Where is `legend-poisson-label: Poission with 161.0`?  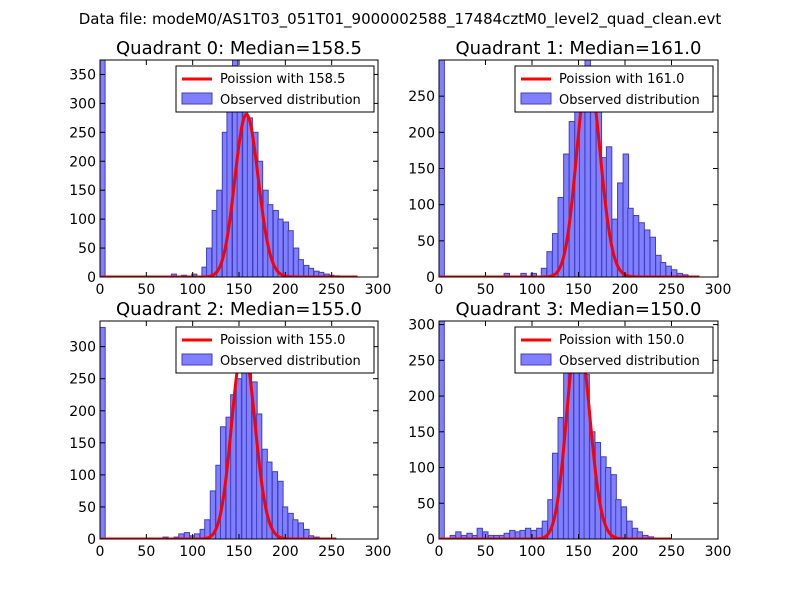 legend-poisson-label: Poission with 161.0 is located at coordinates (621, 79).